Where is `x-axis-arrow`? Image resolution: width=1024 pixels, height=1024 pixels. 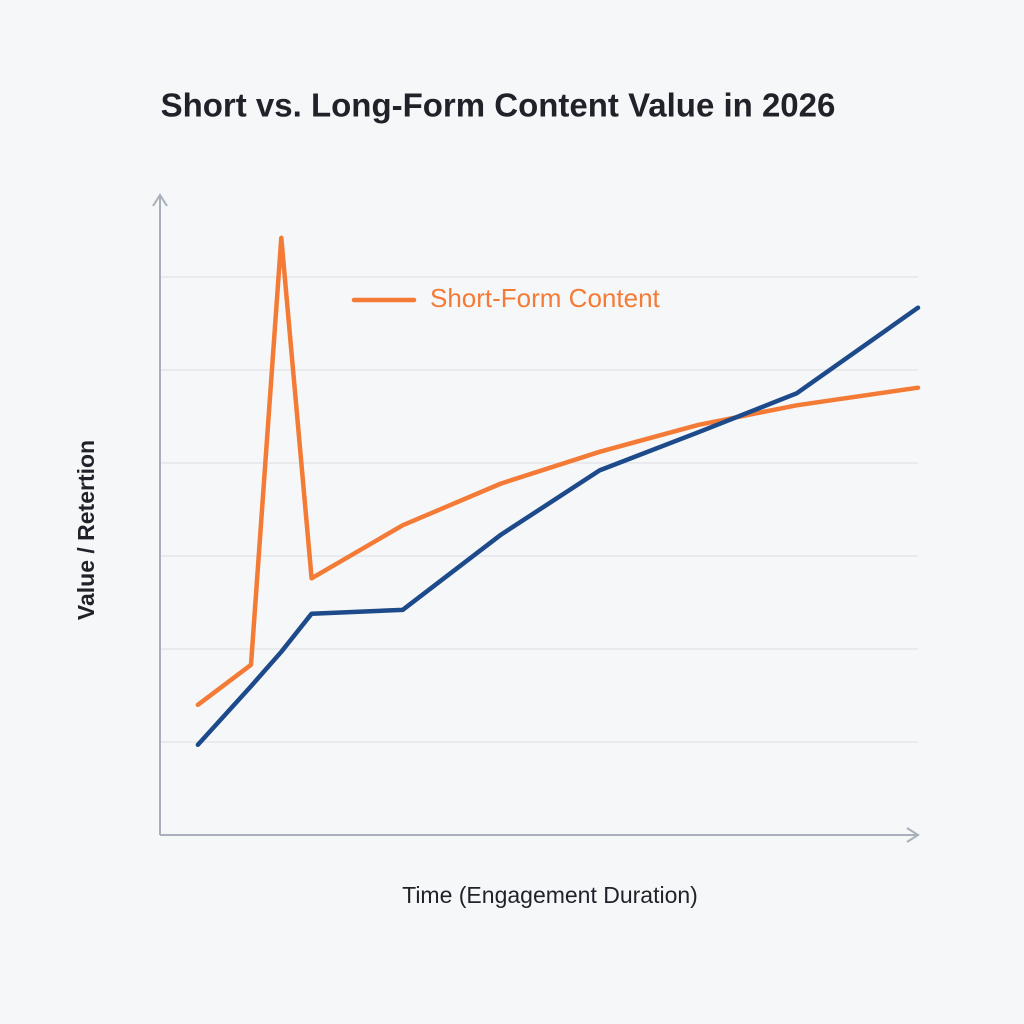
x-axis-arrow is located at coordinates (913, 835).